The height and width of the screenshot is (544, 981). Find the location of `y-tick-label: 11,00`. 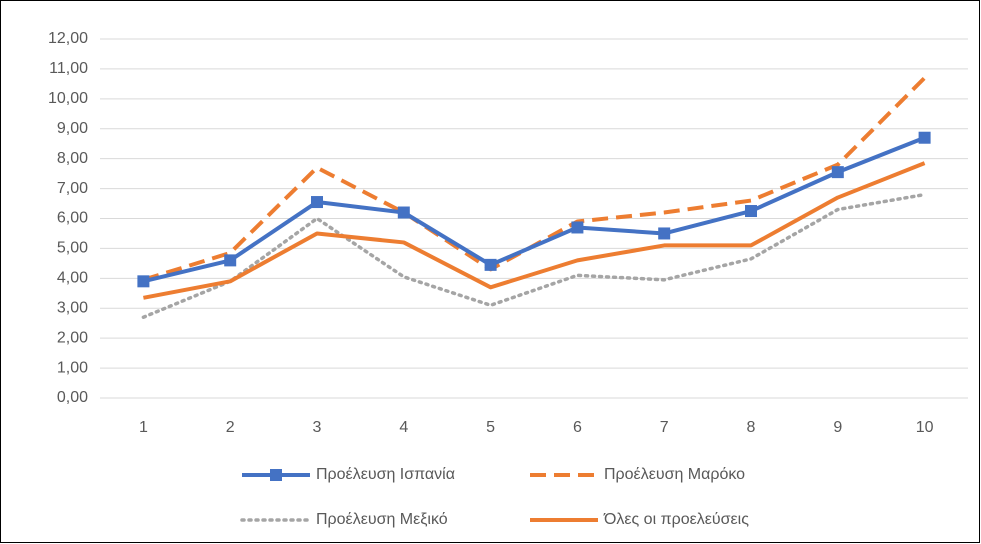

y-tick-label: 11,00 is located at coordinates (68, 68).